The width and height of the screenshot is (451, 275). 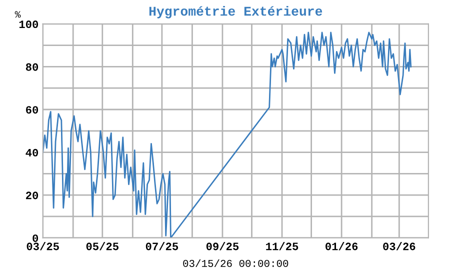 I want to click on y-tick-label: 60, so click(x=32, y=110).